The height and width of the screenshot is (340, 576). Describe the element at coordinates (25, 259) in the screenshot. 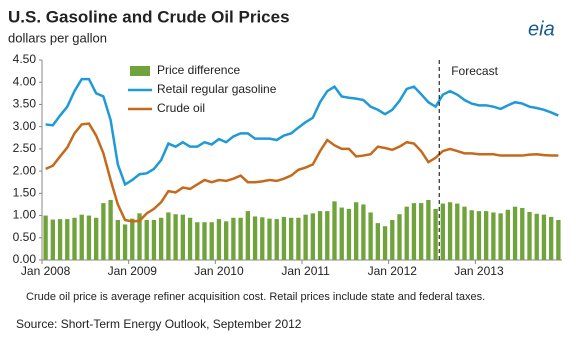

I see `y-tick-label: 0.00` at that location.